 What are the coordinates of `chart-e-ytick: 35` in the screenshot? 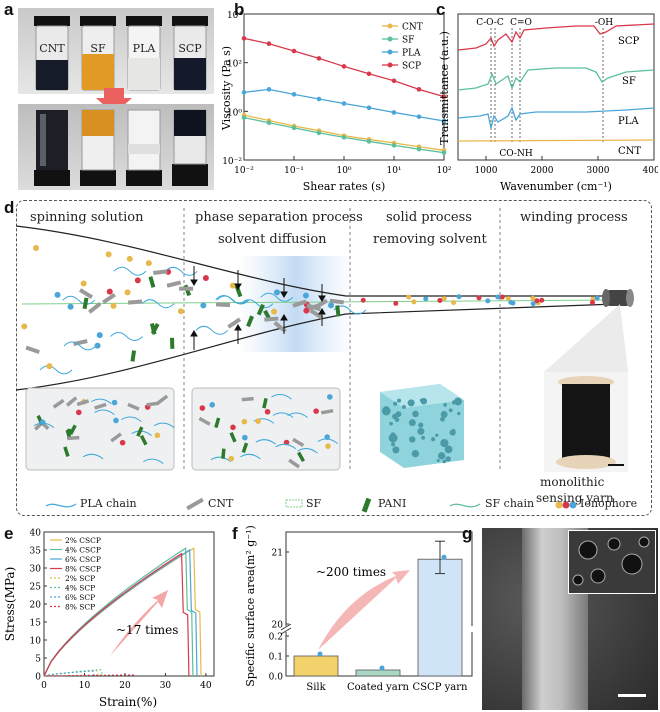 It's located at (36, 552).